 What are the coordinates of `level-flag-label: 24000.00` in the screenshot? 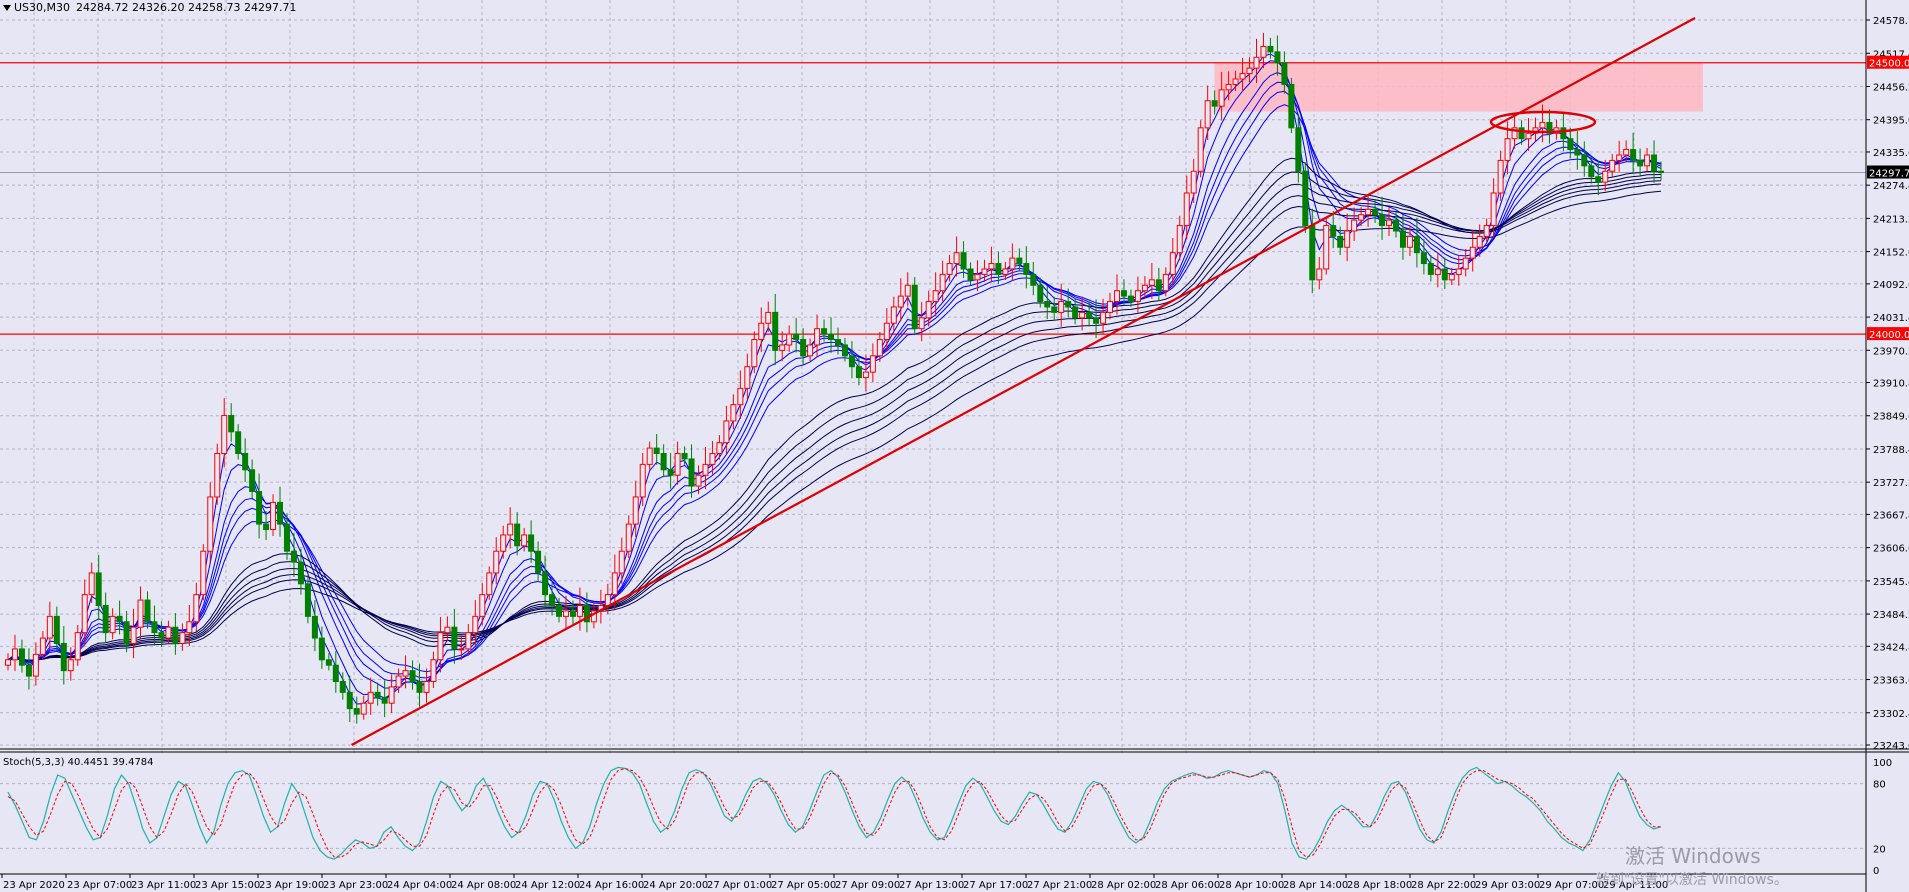 It's located at (1889, 335).